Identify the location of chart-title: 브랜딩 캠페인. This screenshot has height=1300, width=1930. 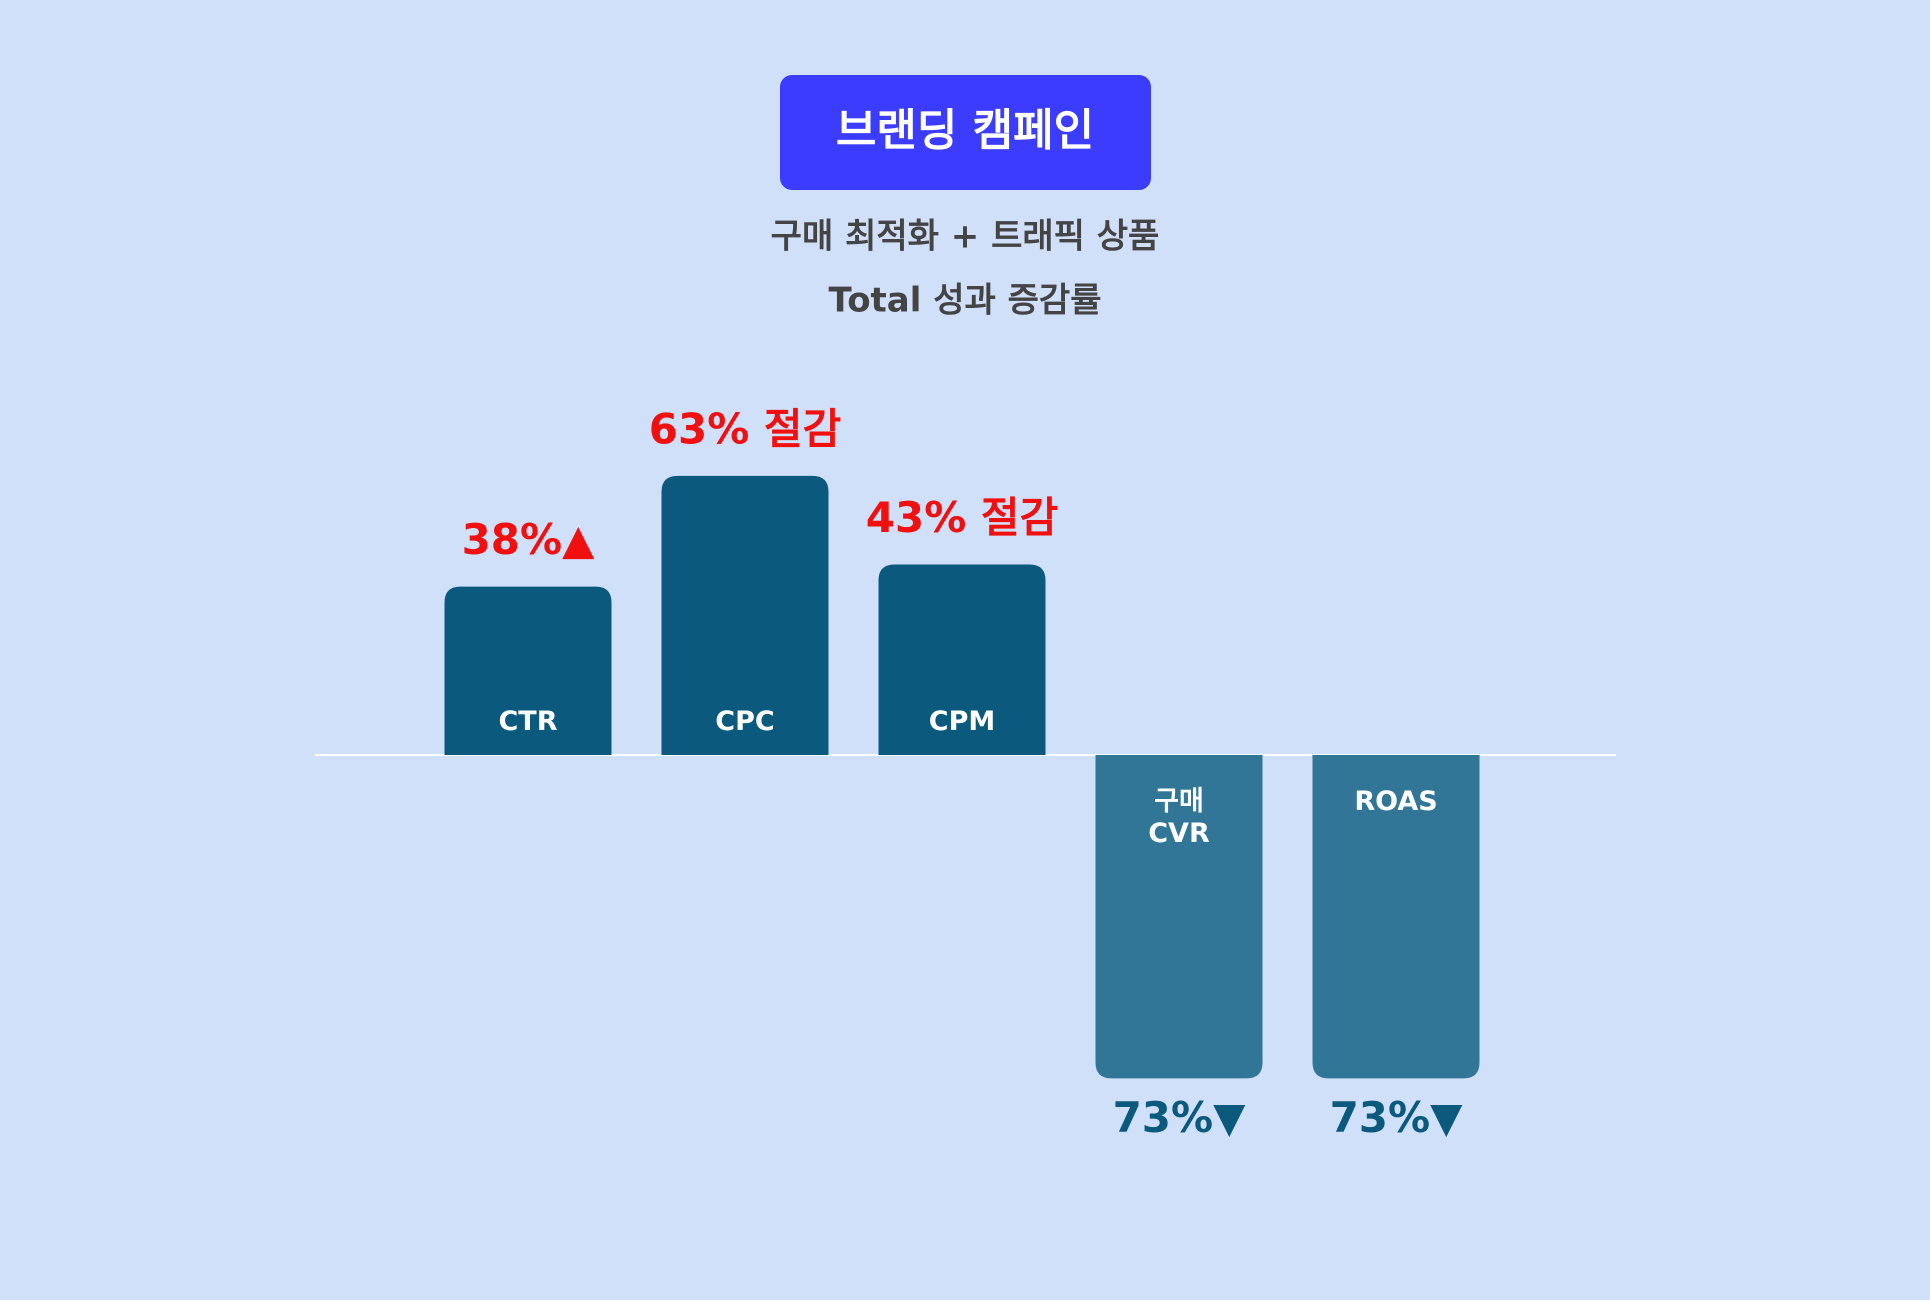
(965, 130).